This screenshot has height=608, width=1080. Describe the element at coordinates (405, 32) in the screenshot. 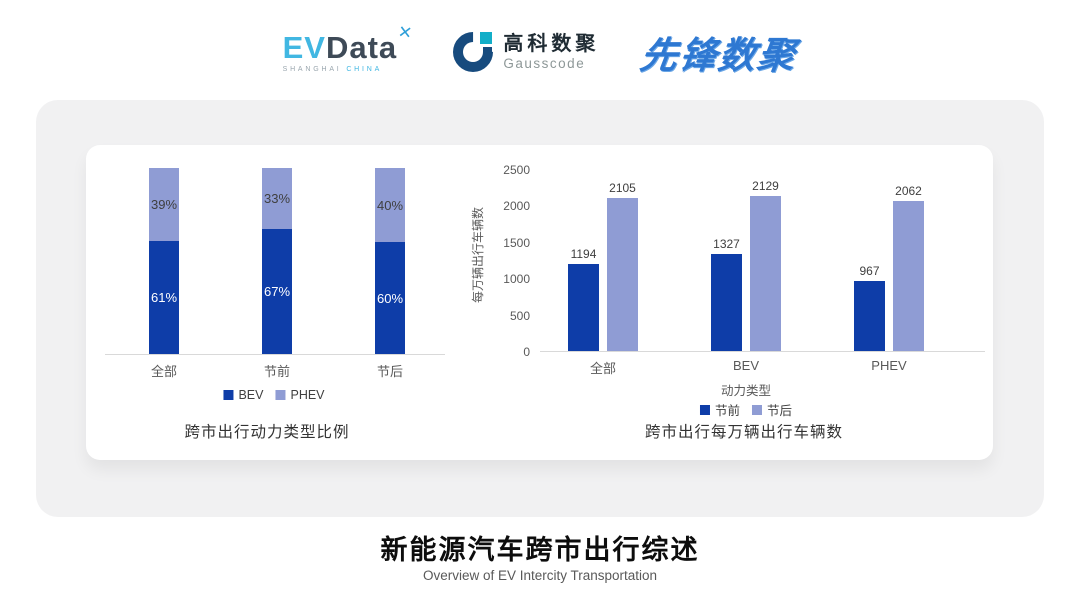

I see `evdata-x-icon: ✕` at that location.